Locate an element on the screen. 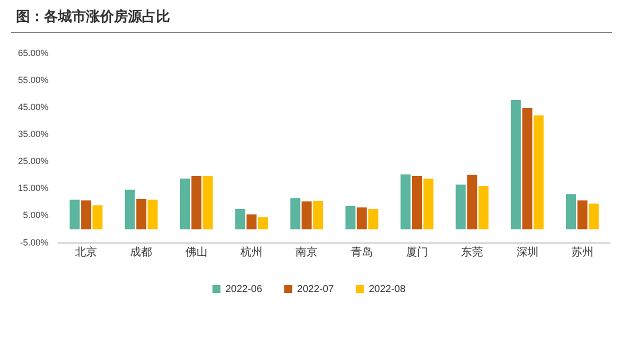 This screenshot has height=338, width=628. x-tick-label: 南京 is located at coordinates (307, 251).